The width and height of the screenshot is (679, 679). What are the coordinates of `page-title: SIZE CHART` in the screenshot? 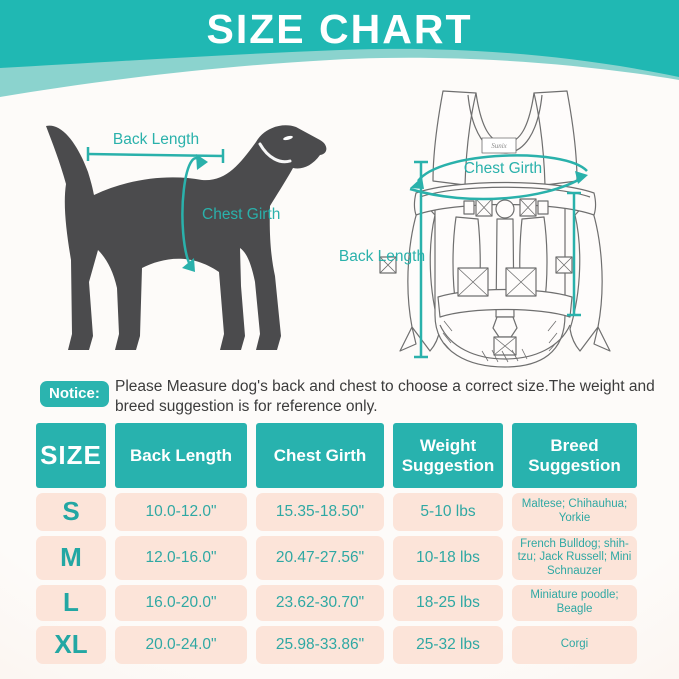 It's located at (339, 29).